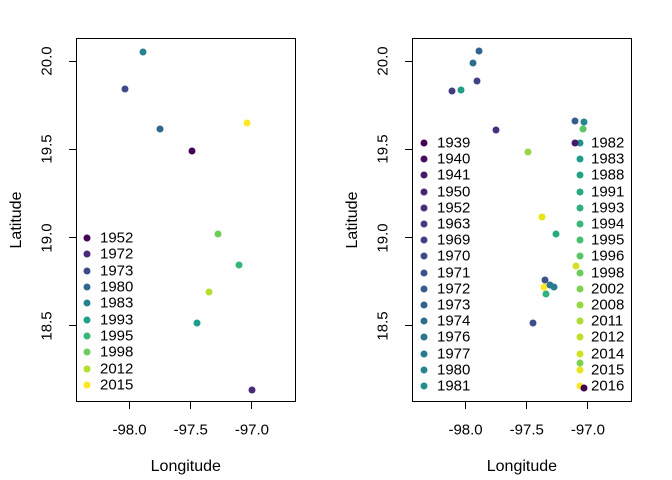  I want to click on y-tick-label: 20.0, so click(383, 61).